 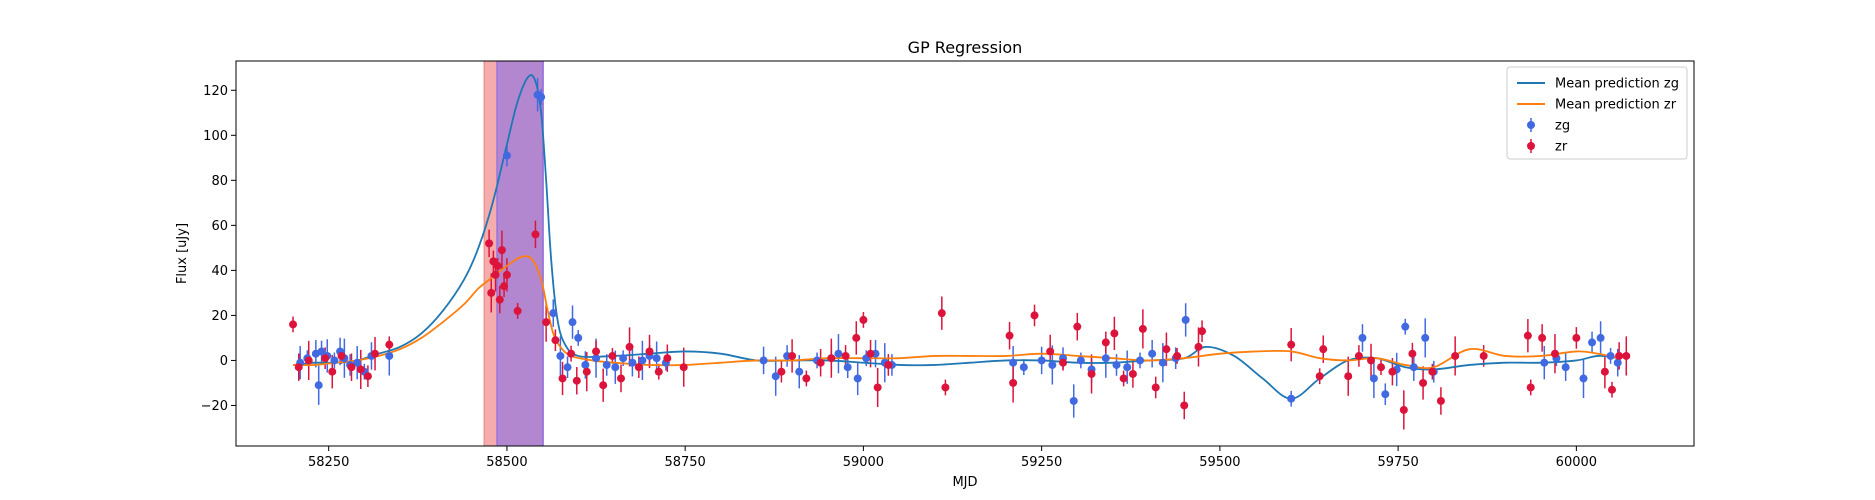 What do you see at coordinates (219, 226) in the screenshot?
I see `y-tick-label: 60` at bounding box center [219, 226].